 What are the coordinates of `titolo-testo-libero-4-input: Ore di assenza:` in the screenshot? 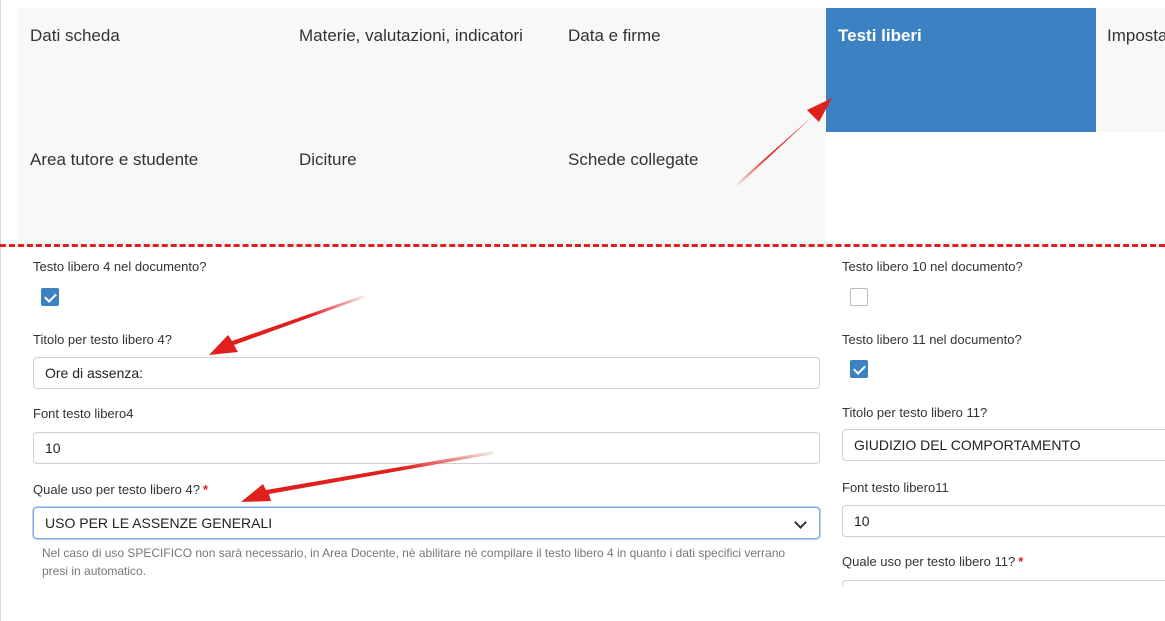 It's located at (426, 373).